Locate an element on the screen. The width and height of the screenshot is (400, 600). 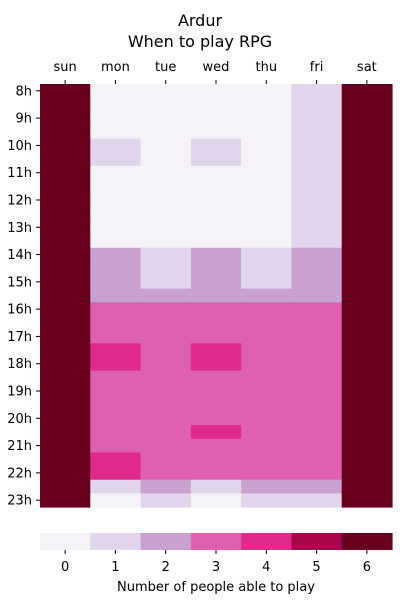
y-tick-label: 12h is located at coordinates (19, 200).